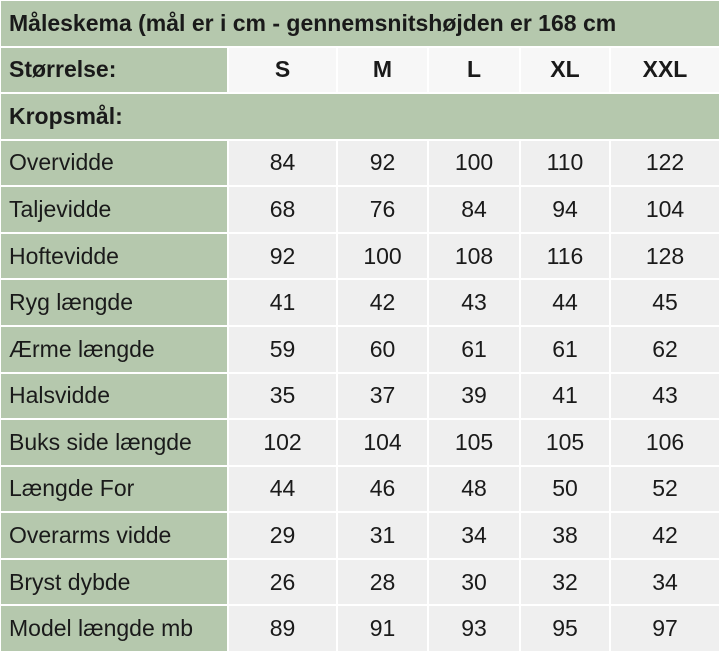  Describe the element at coordinates (114, 582) in the screenshot. I see `row-label: Bryst dybde` at that location.